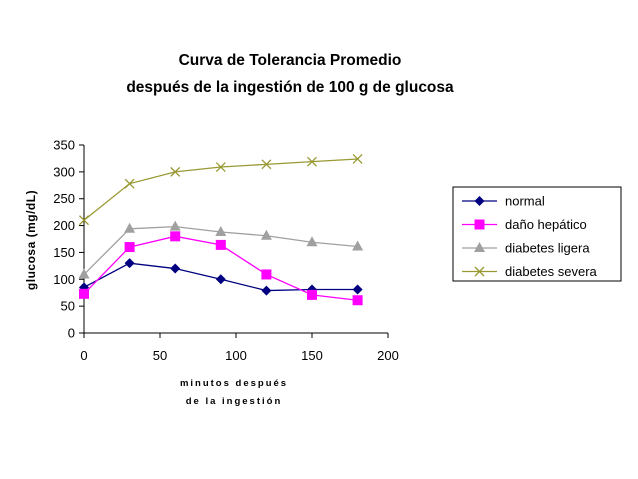 This screenshot has width=638, height=479. What do you see at coordinates (64, 145) in the screenshot?
I see `y-tick-label: 350` at bounding box center [64, 145].